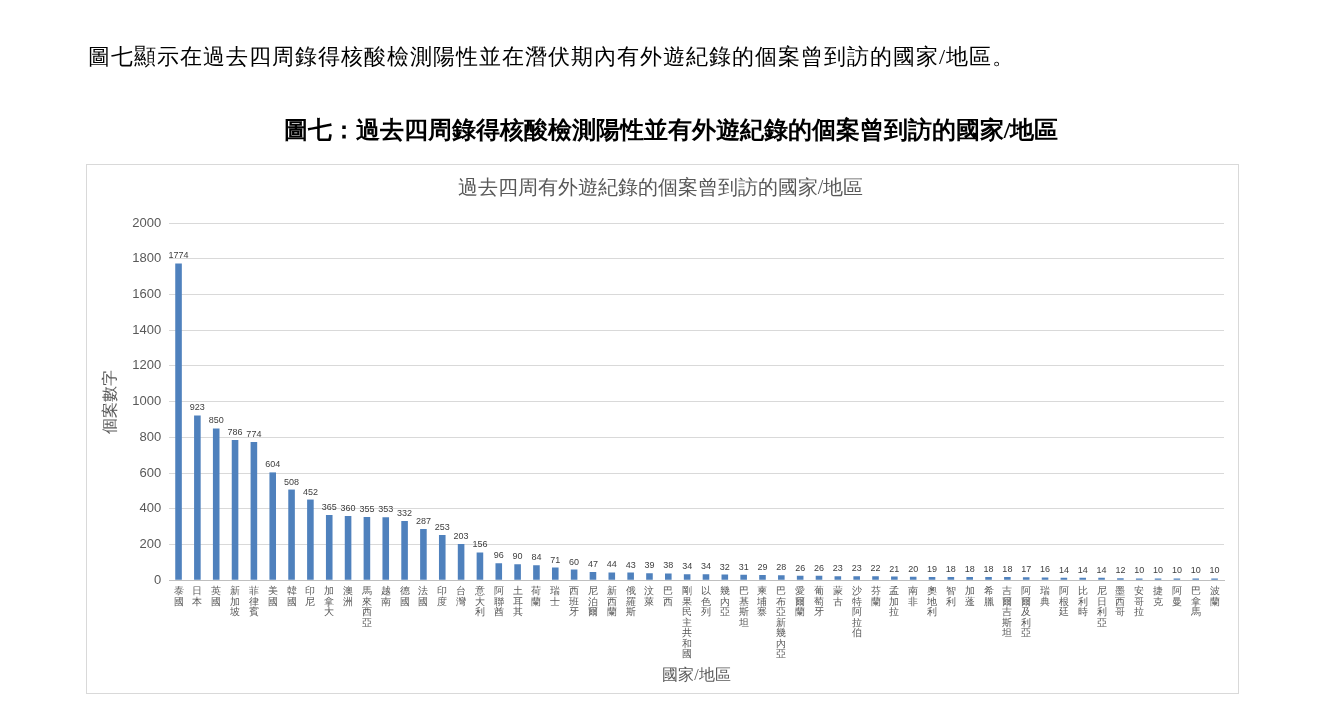 The width and height of the screenshot is (1342, 702). I want to click on data-label: 287, so click(423, 521).